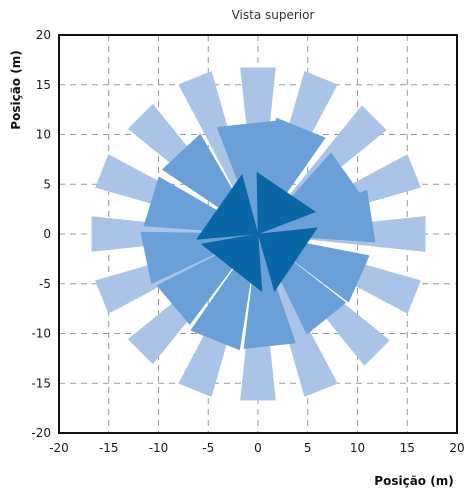 The height and width of the screenshot is (493, 467). Describe the element at coordinates (407, 448) in the screenshot. I see `x-tick-label: 15` at that location.